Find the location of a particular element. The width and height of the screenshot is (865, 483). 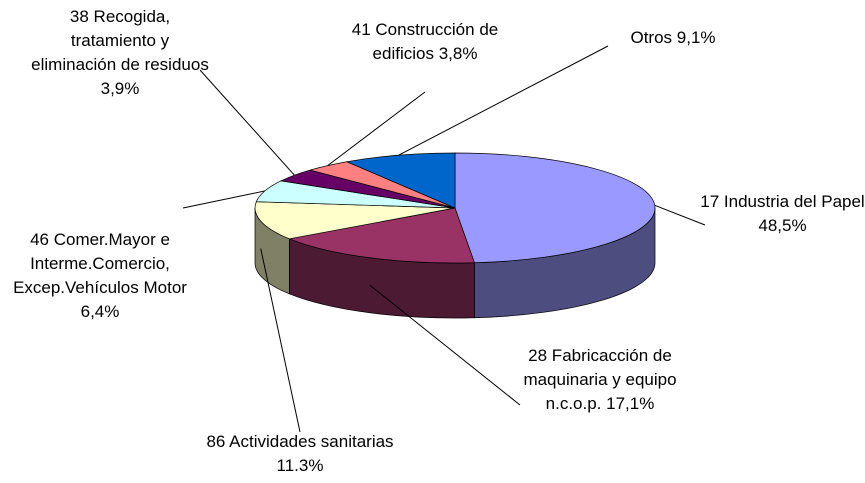

category-name: 86 Actividades sanitarias is located at coordinates (300, 441).